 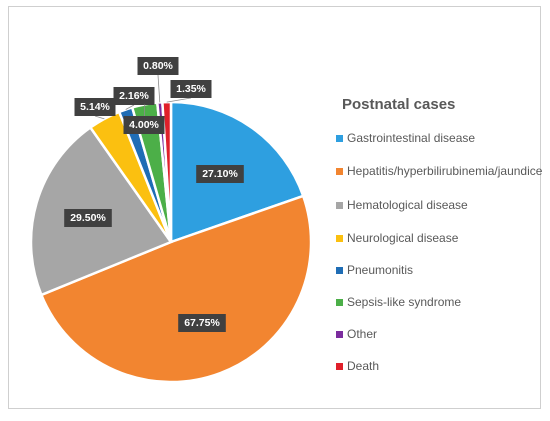 I want to click on legend-item: Sepsis-like syndrome, so click(x=437, y=302).